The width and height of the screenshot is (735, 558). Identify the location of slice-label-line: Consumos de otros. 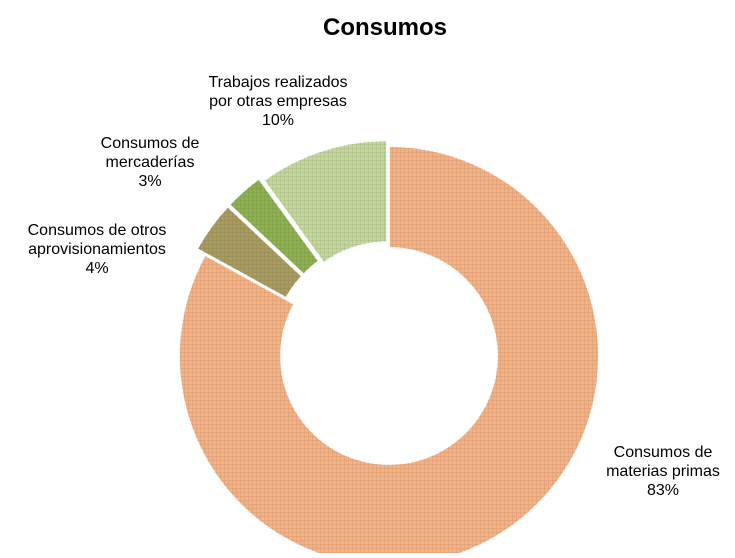
(97, 230).